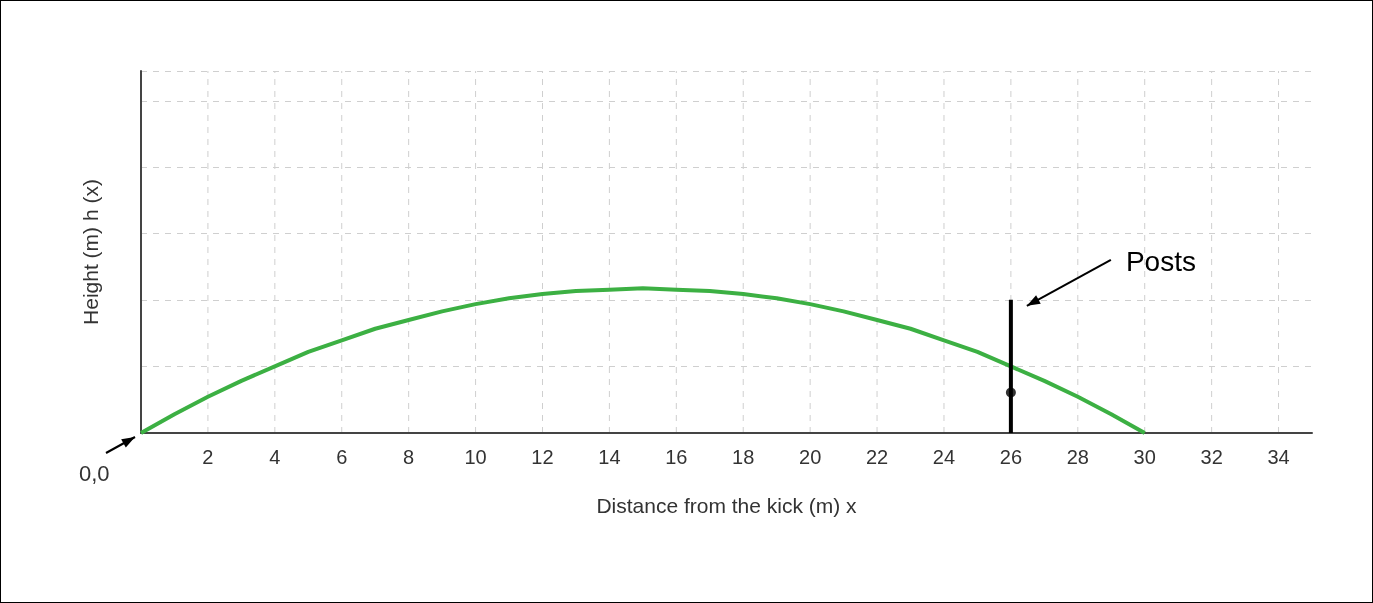 This screenshot has width=1373, height=603. What do you see at coordinates (1144, 457) in the screenshot?
I see `x-tick-label: 30` at bounding box center [1144, 457].